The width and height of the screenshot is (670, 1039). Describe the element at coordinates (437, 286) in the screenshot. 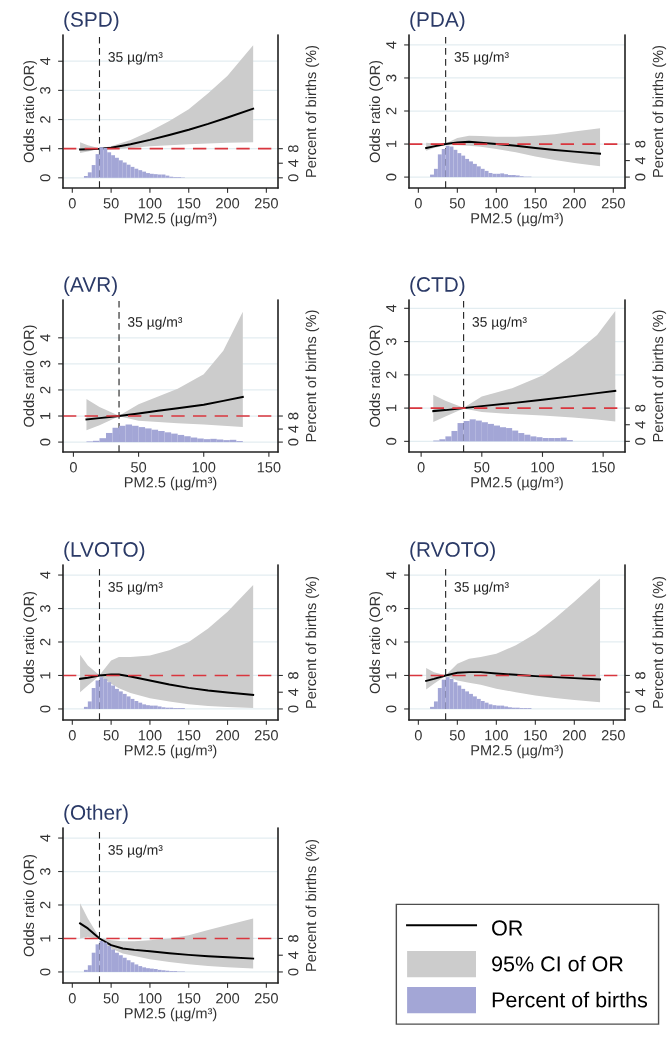

I see `chart-title: (CTD)` at that location.